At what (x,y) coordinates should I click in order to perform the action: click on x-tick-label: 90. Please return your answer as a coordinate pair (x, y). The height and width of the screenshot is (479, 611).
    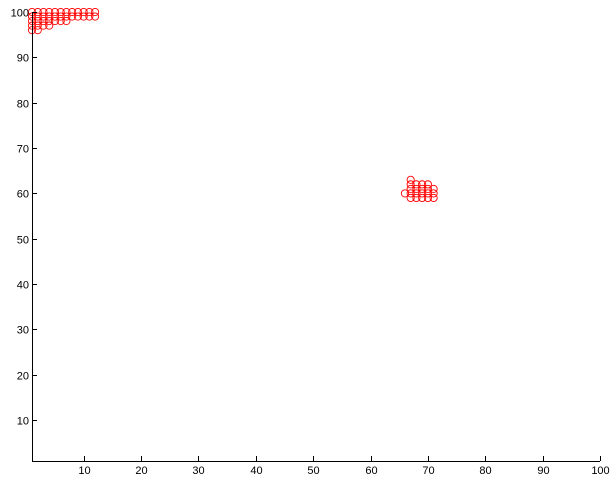
    Looking at the image, I should click on (543, 471).